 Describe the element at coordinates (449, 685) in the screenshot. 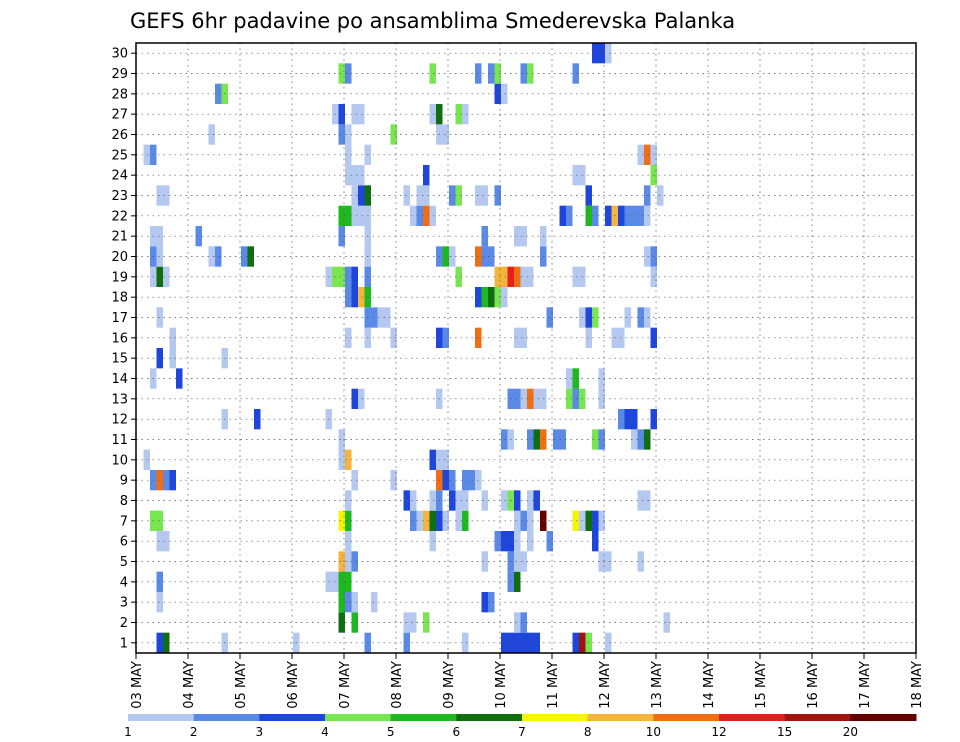

I see `x-tick-label: 09 MAY` at that location.